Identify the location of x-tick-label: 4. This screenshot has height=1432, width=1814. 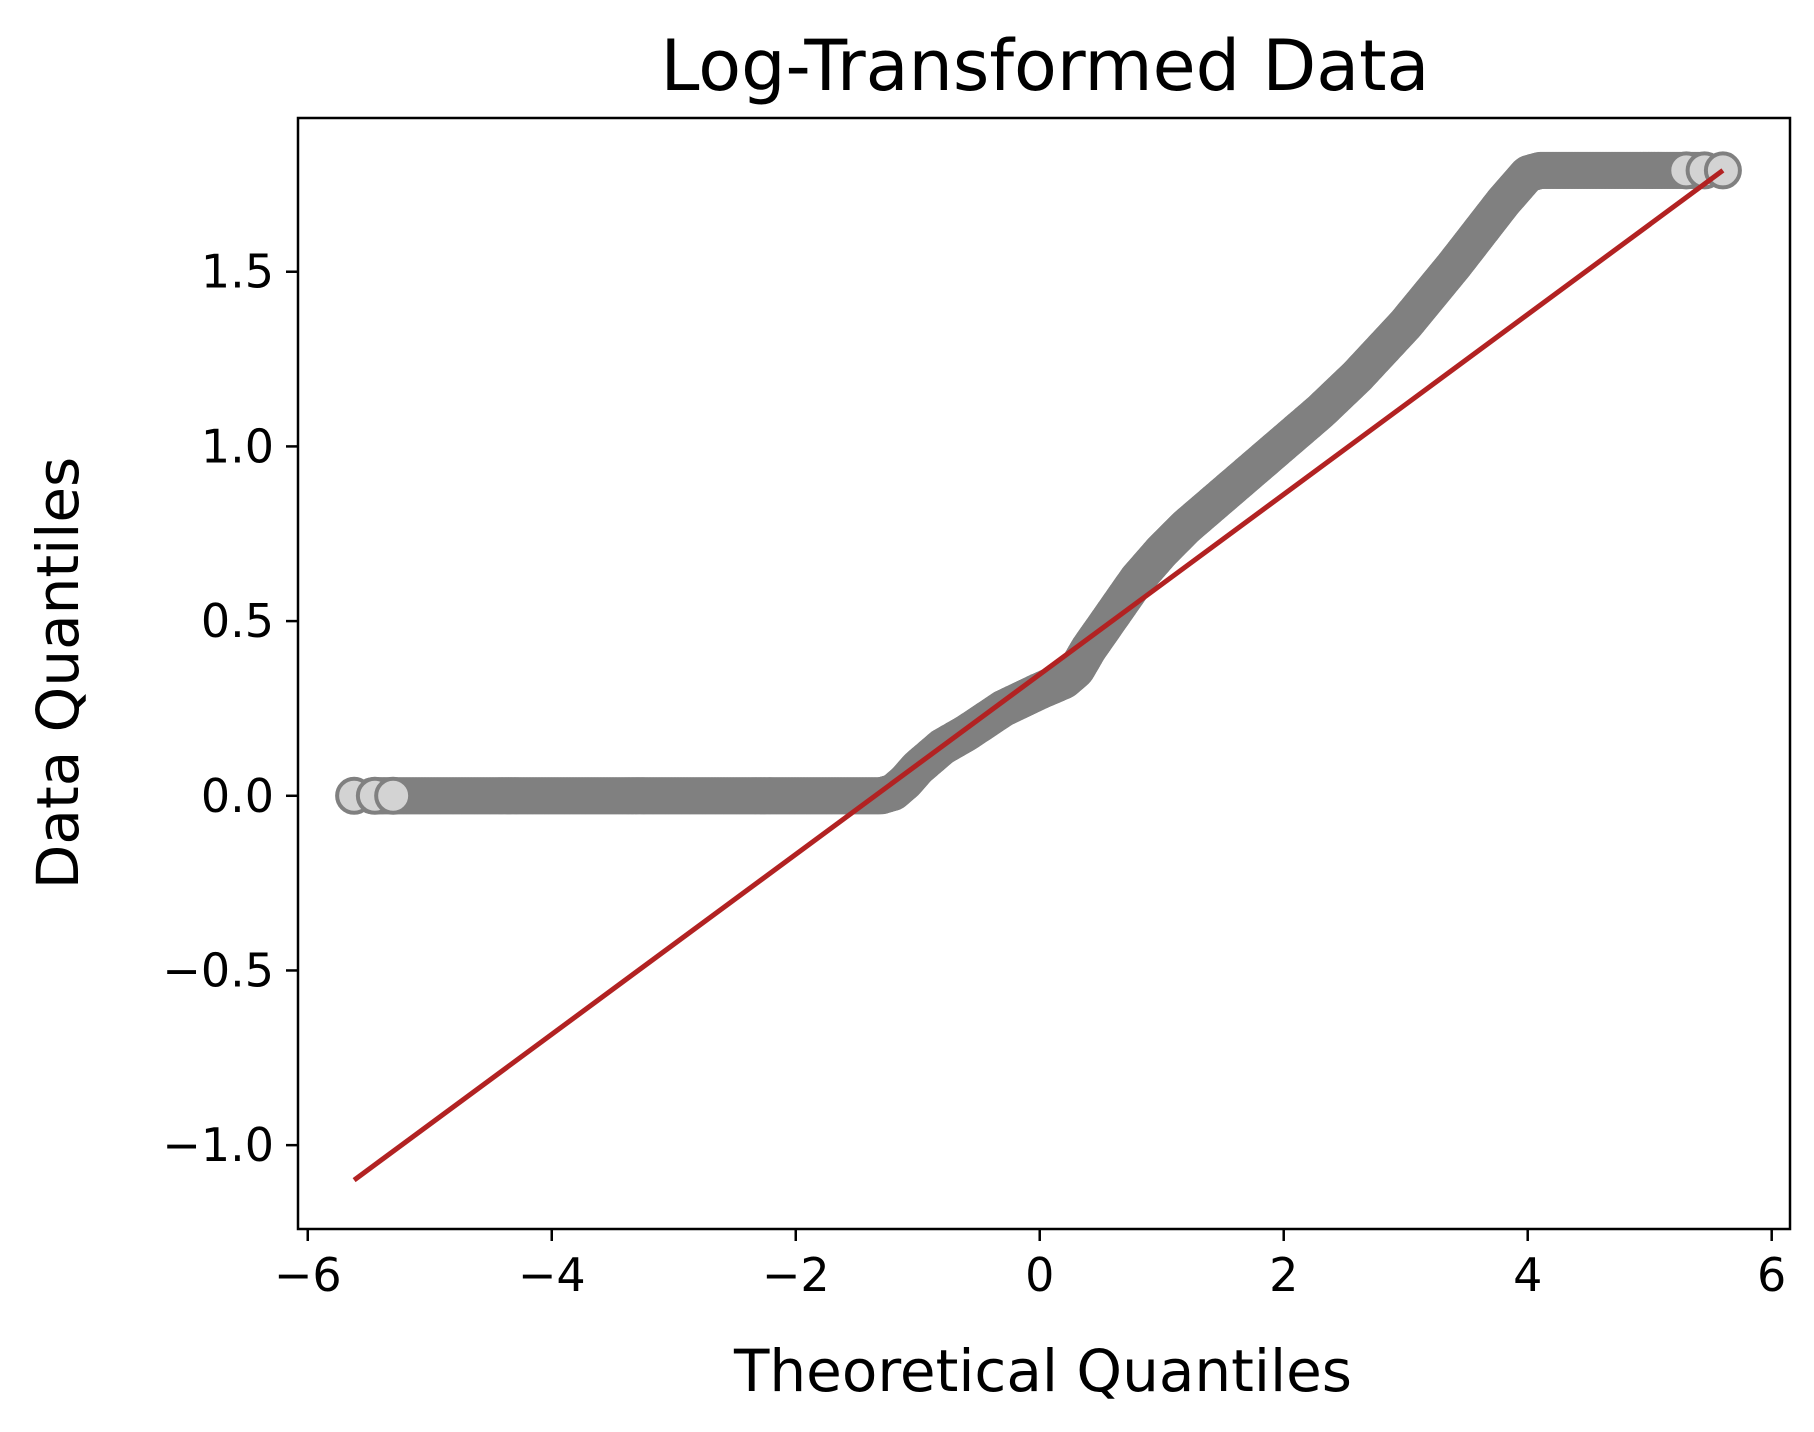
(1527, 1275).